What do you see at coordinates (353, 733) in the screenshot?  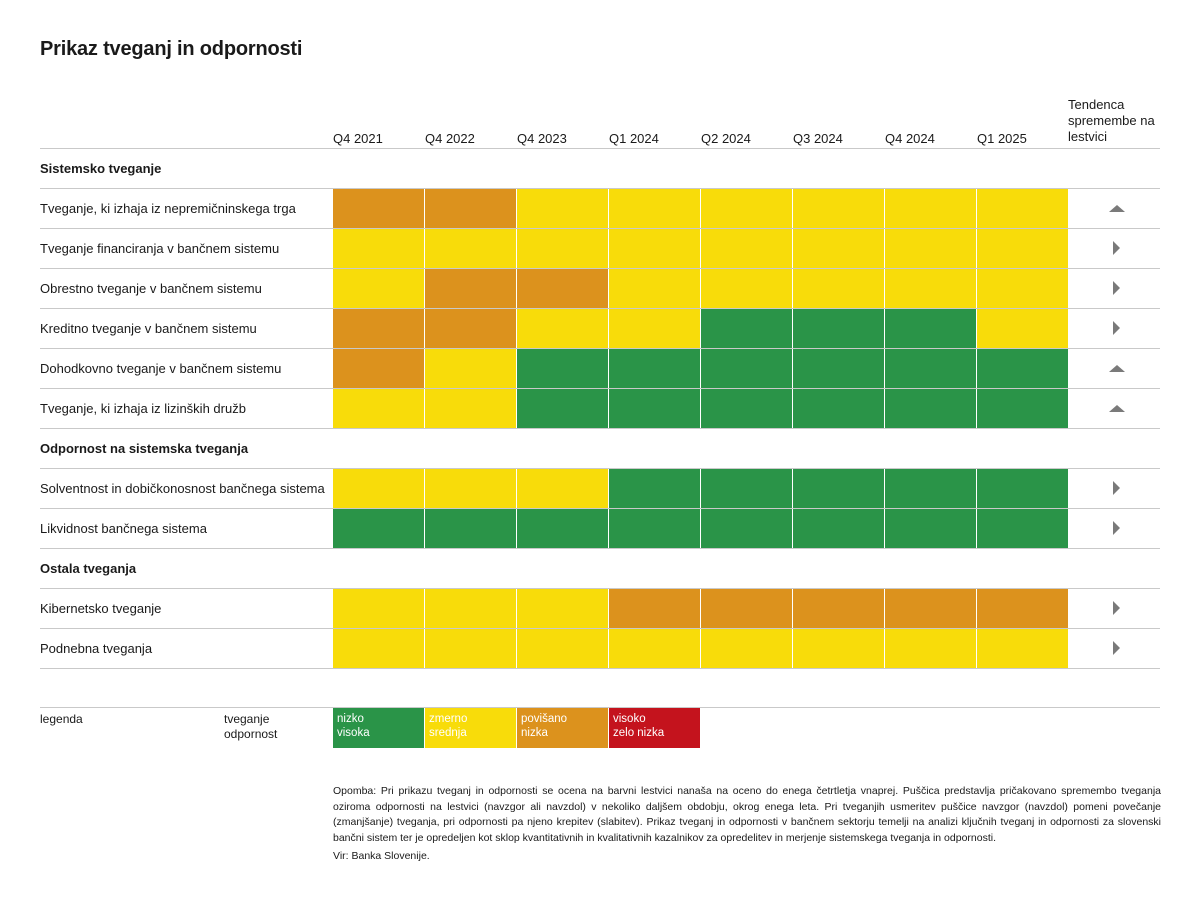 I see `legend-resilience-label: visoka` at bounding box center [353, 733].